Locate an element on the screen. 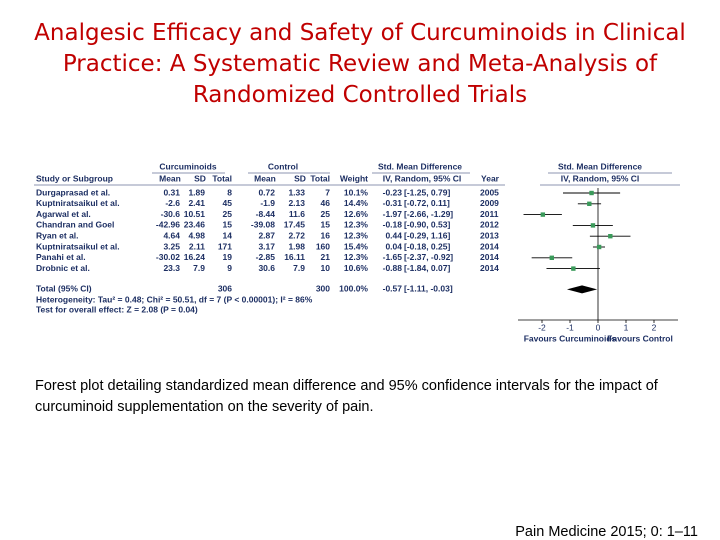  cell: Control is located at coordinates (283, 166).